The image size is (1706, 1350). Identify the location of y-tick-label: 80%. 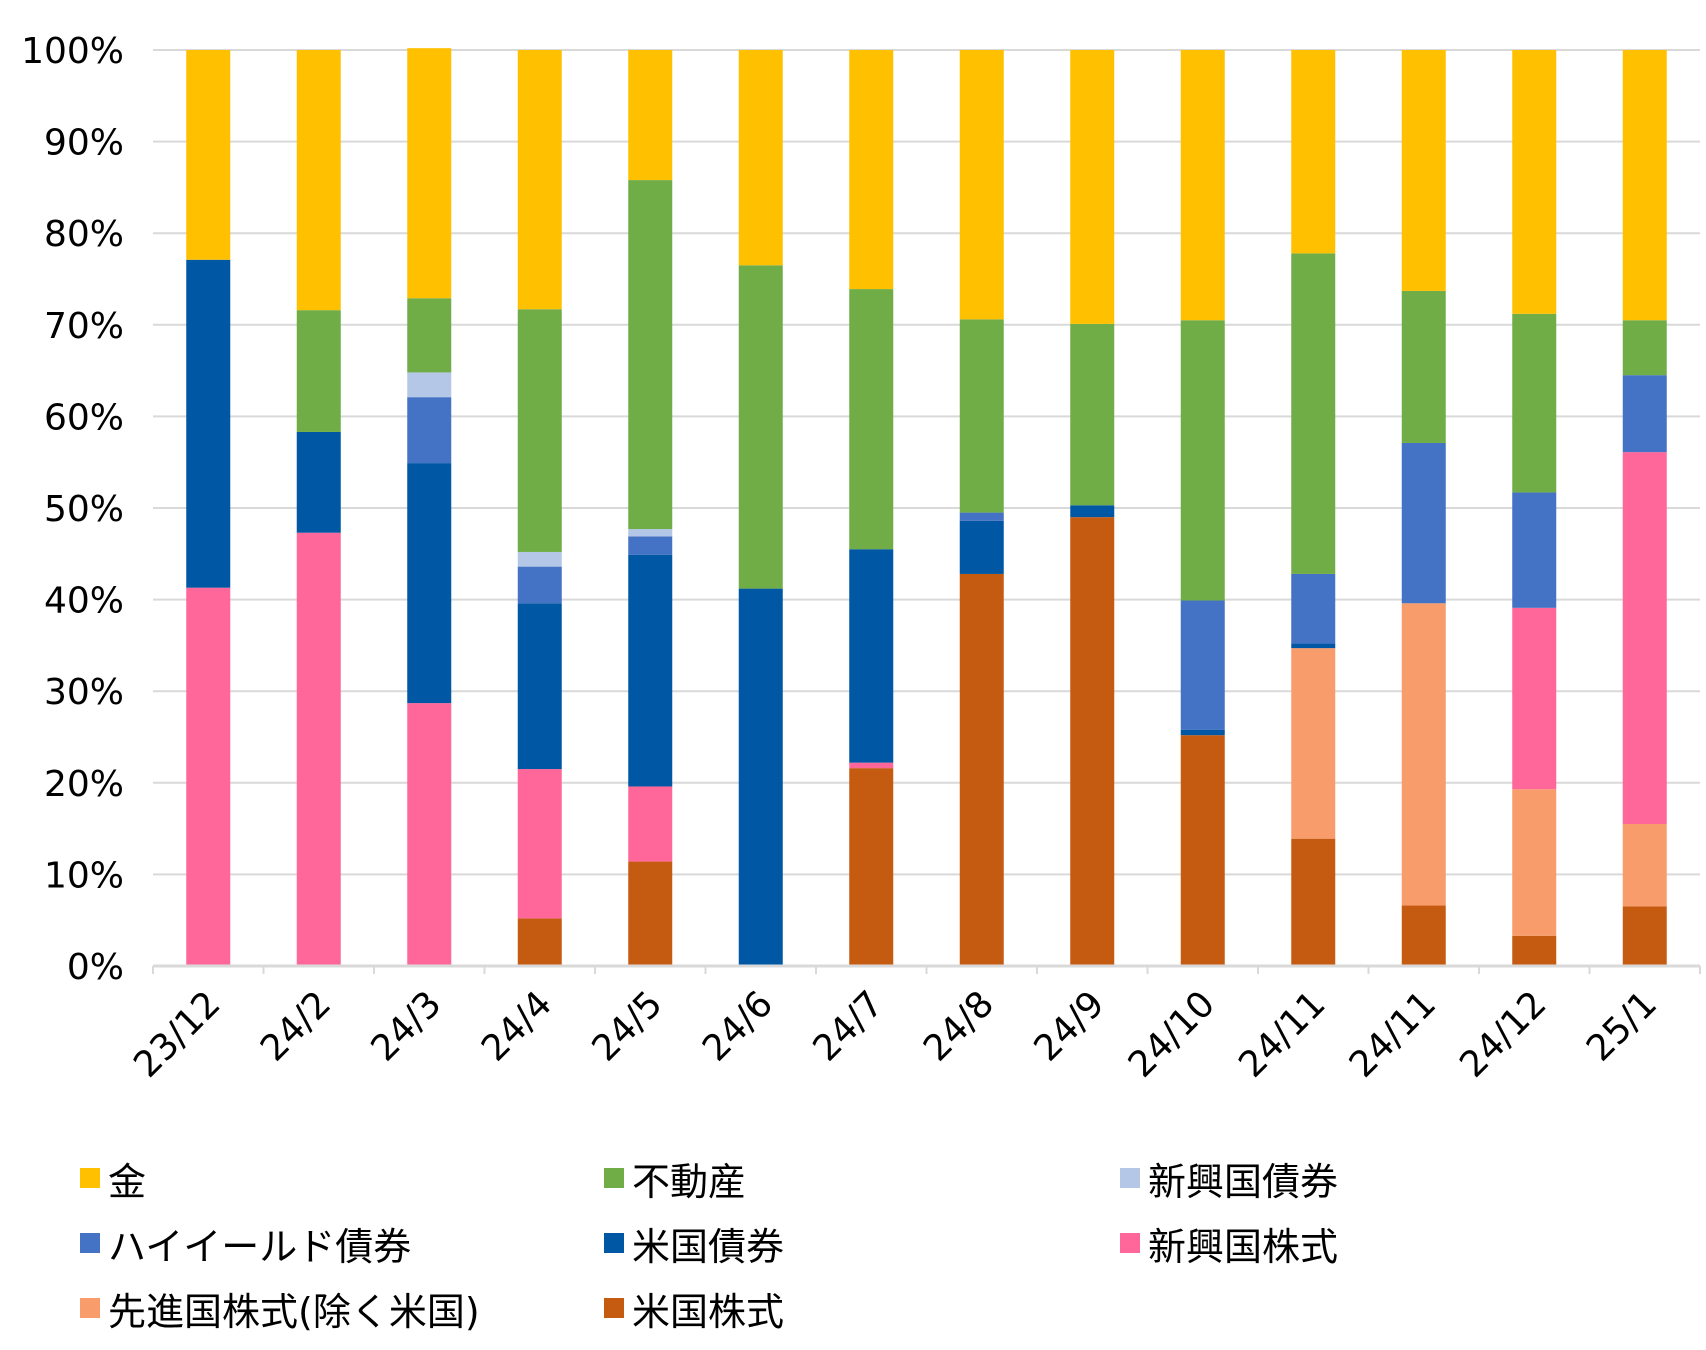
(84, 234).